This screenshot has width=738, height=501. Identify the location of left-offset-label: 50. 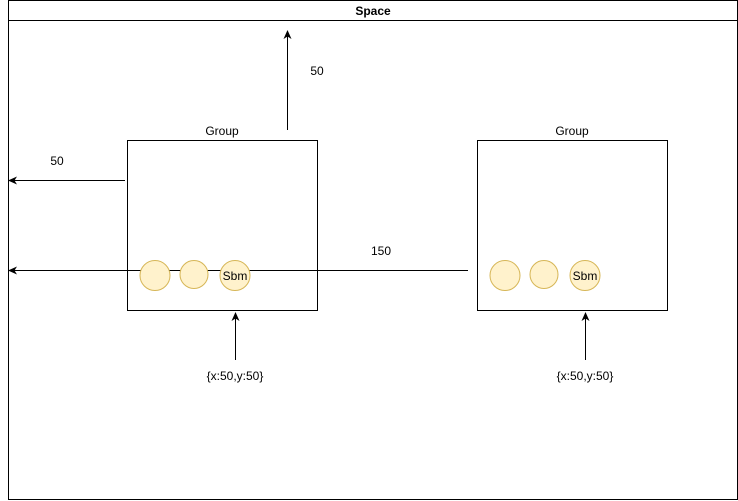
(57, 161).